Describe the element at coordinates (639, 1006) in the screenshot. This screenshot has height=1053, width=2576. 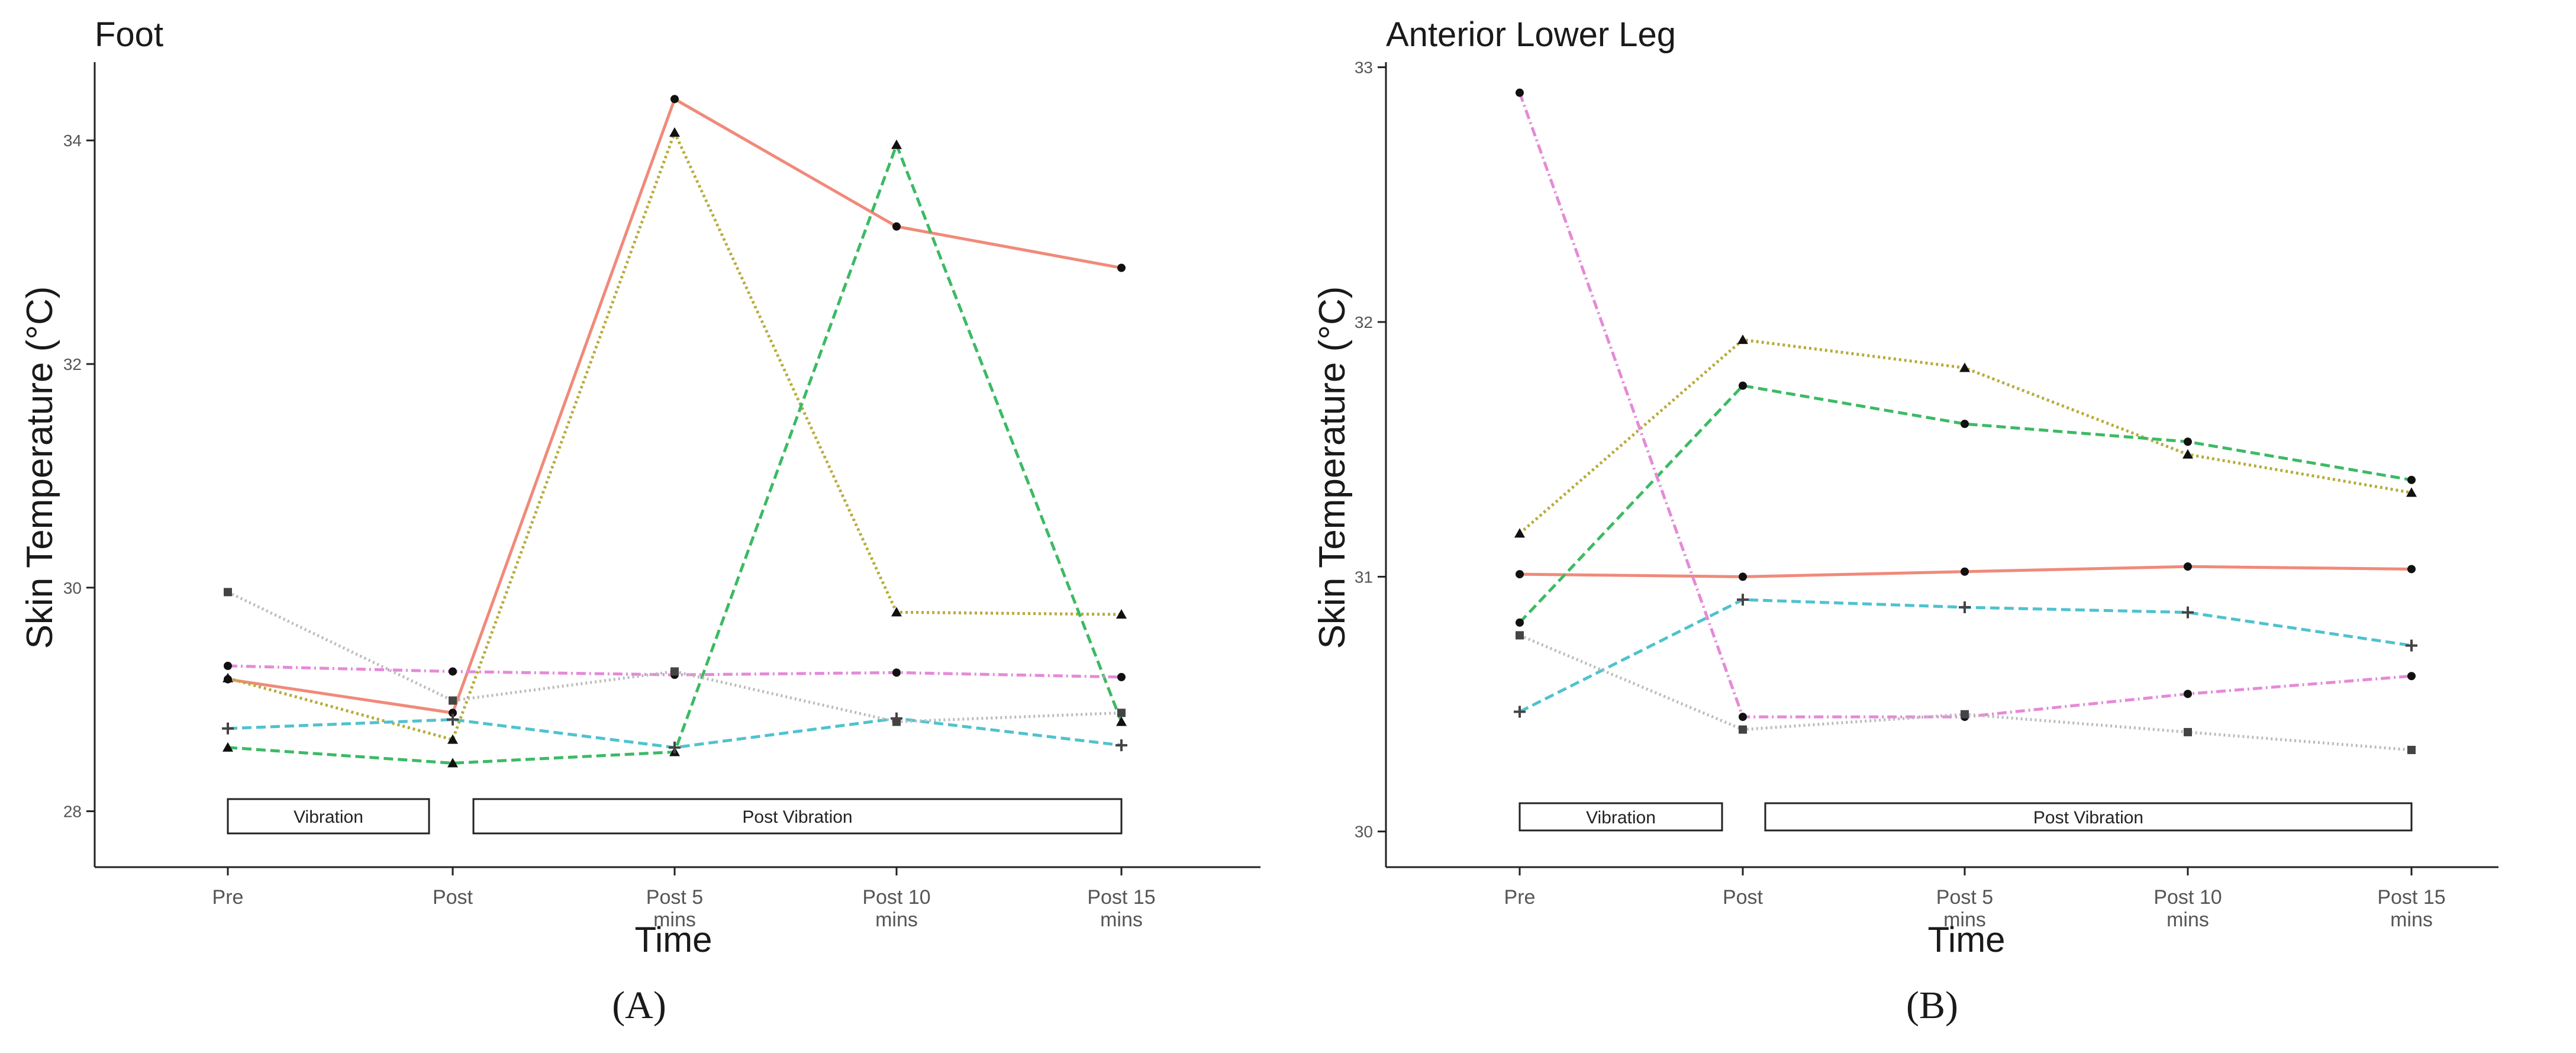
I see `panel-caption: (A)` at that location.